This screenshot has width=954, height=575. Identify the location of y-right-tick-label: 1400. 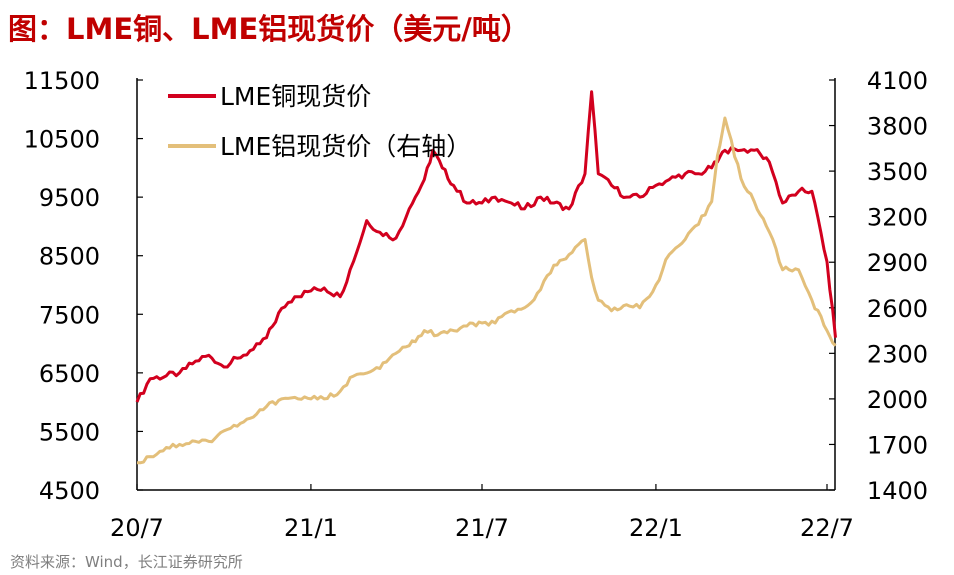
(897, 491).